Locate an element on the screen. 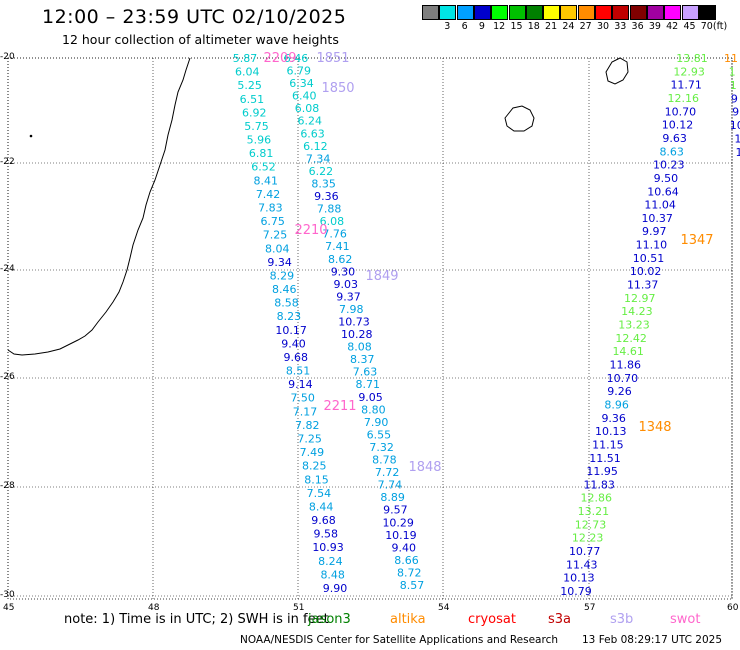 The image size is (740, 650). latitude-tick-label: -28 is located at coordinates (7, 486).